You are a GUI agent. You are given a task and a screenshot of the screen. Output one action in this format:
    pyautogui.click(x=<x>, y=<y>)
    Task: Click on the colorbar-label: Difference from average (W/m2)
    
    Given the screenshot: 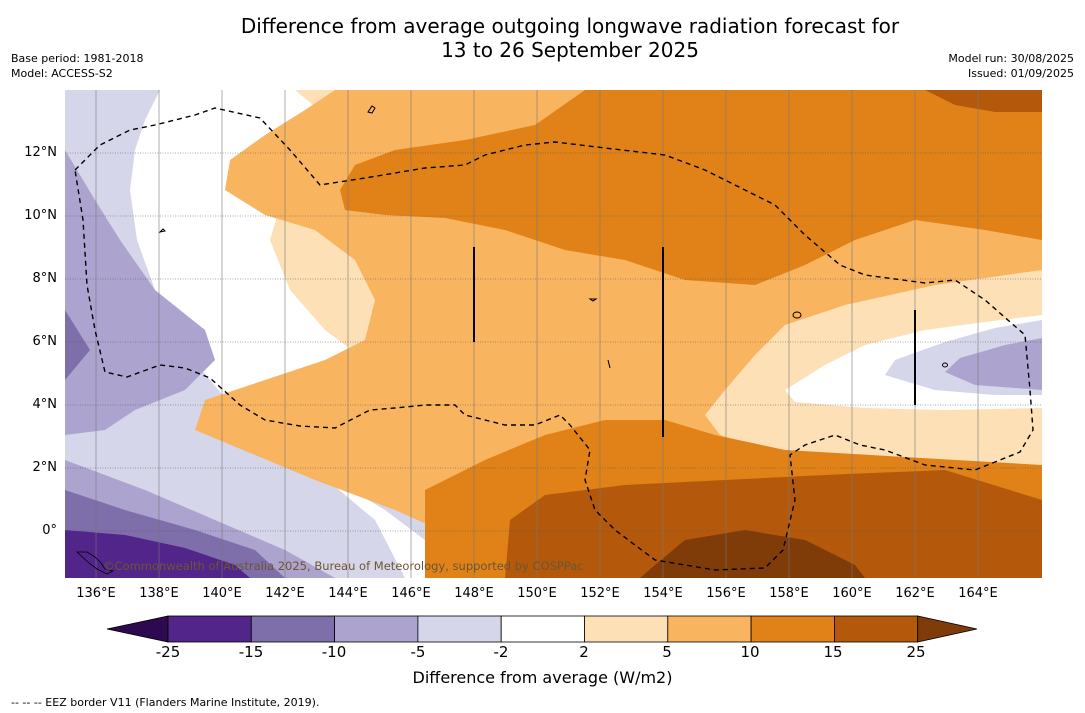 What is the action you would take?
    pyautogui.click(x=542, y=677)
    